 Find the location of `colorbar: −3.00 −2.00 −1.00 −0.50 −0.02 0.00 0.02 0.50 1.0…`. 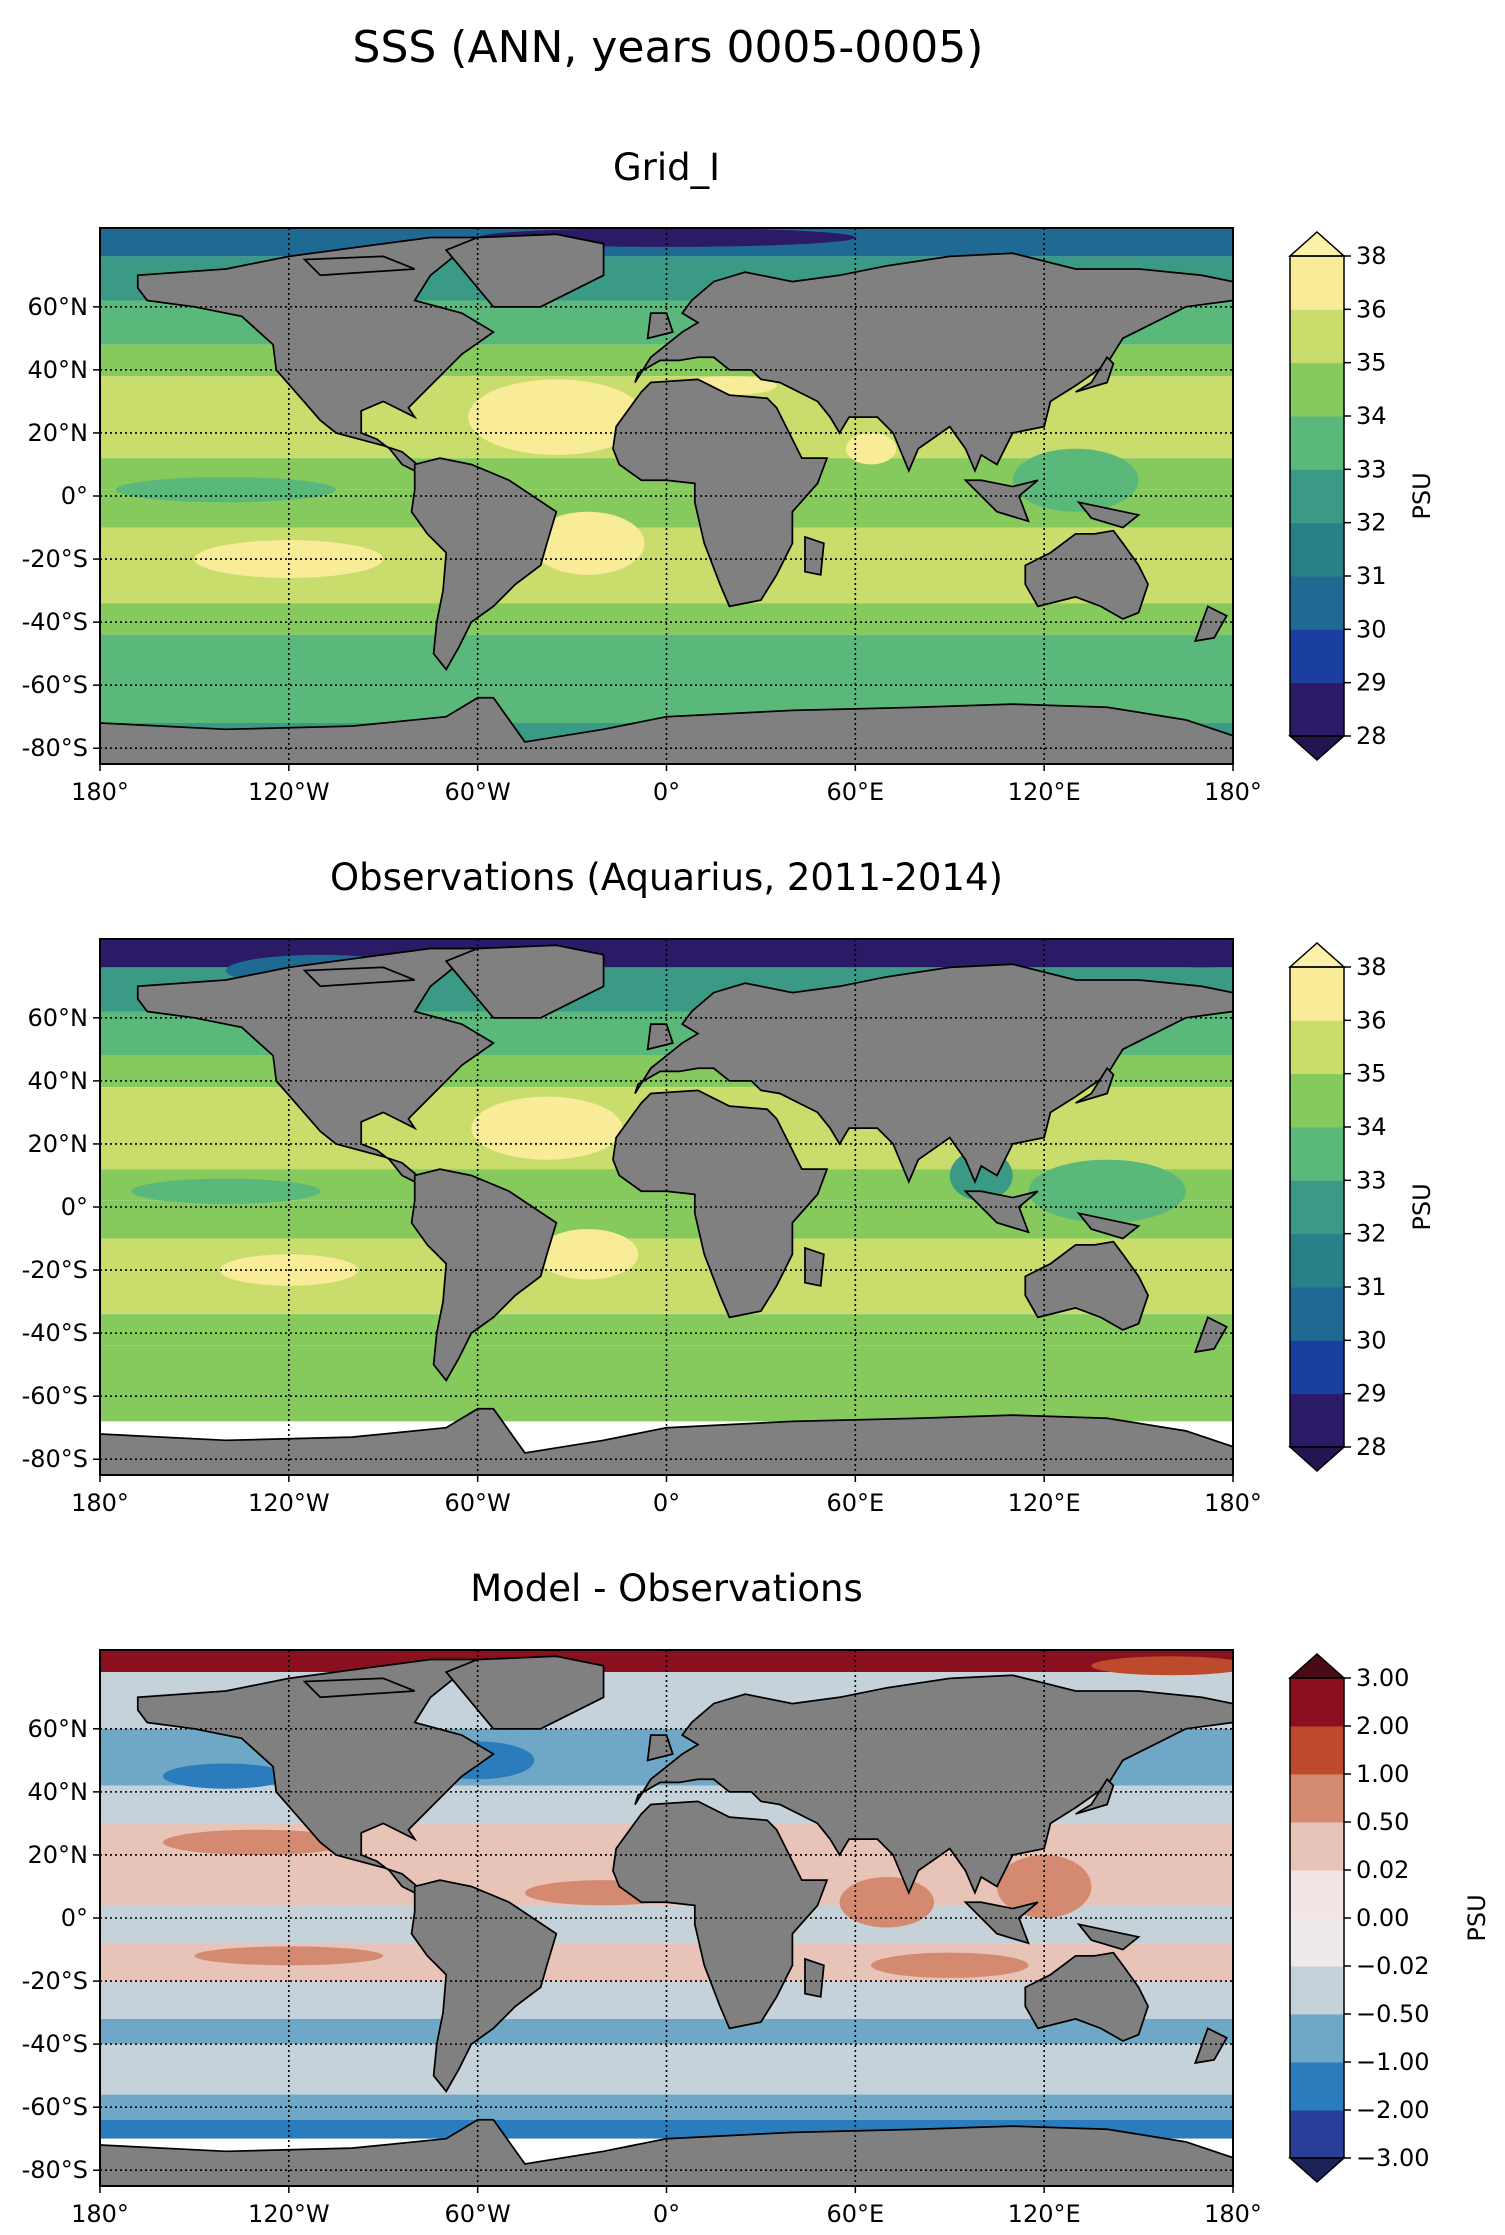

colorbar: −3.00 −2.00 −1.00 −0.50 −0.02 0.00 0.02 0.50 1.0… is located at coordinates (1389, 1918).